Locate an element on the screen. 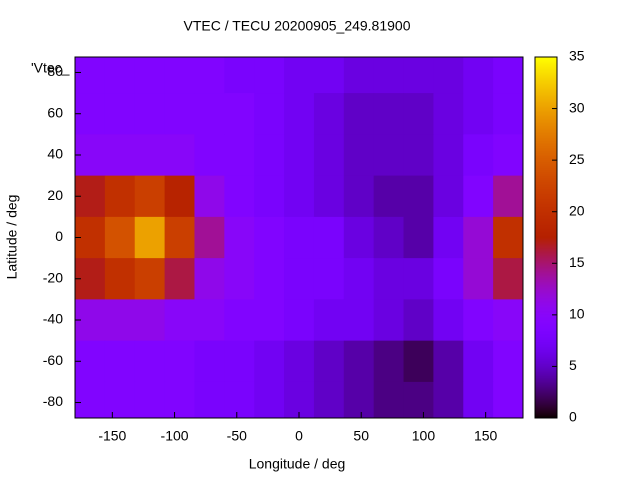 The width and height of the screenshot is (640, 485). legend-label: 'Vtec_ is located at coordinates (50, 68).